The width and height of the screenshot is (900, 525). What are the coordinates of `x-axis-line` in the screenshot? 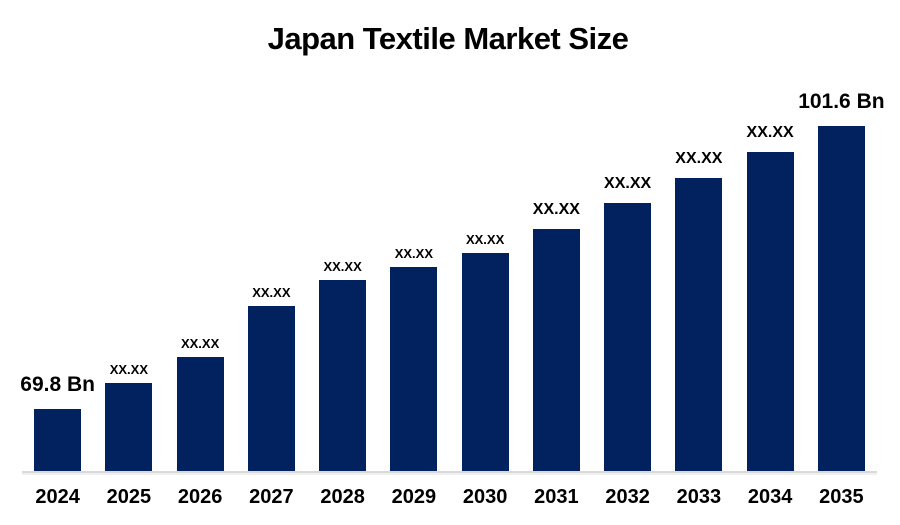 It's located at (449, 472).